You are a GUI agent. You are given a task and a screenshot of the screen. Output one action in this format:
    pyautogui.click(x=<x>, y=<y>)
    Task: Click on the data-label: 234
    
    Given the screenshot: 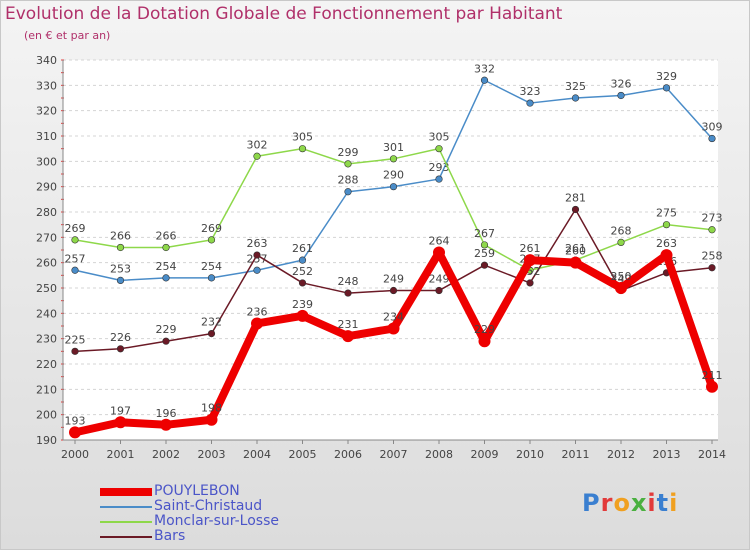 What is the action you would take?
    pyautogui.click(x=393, y=317)
    